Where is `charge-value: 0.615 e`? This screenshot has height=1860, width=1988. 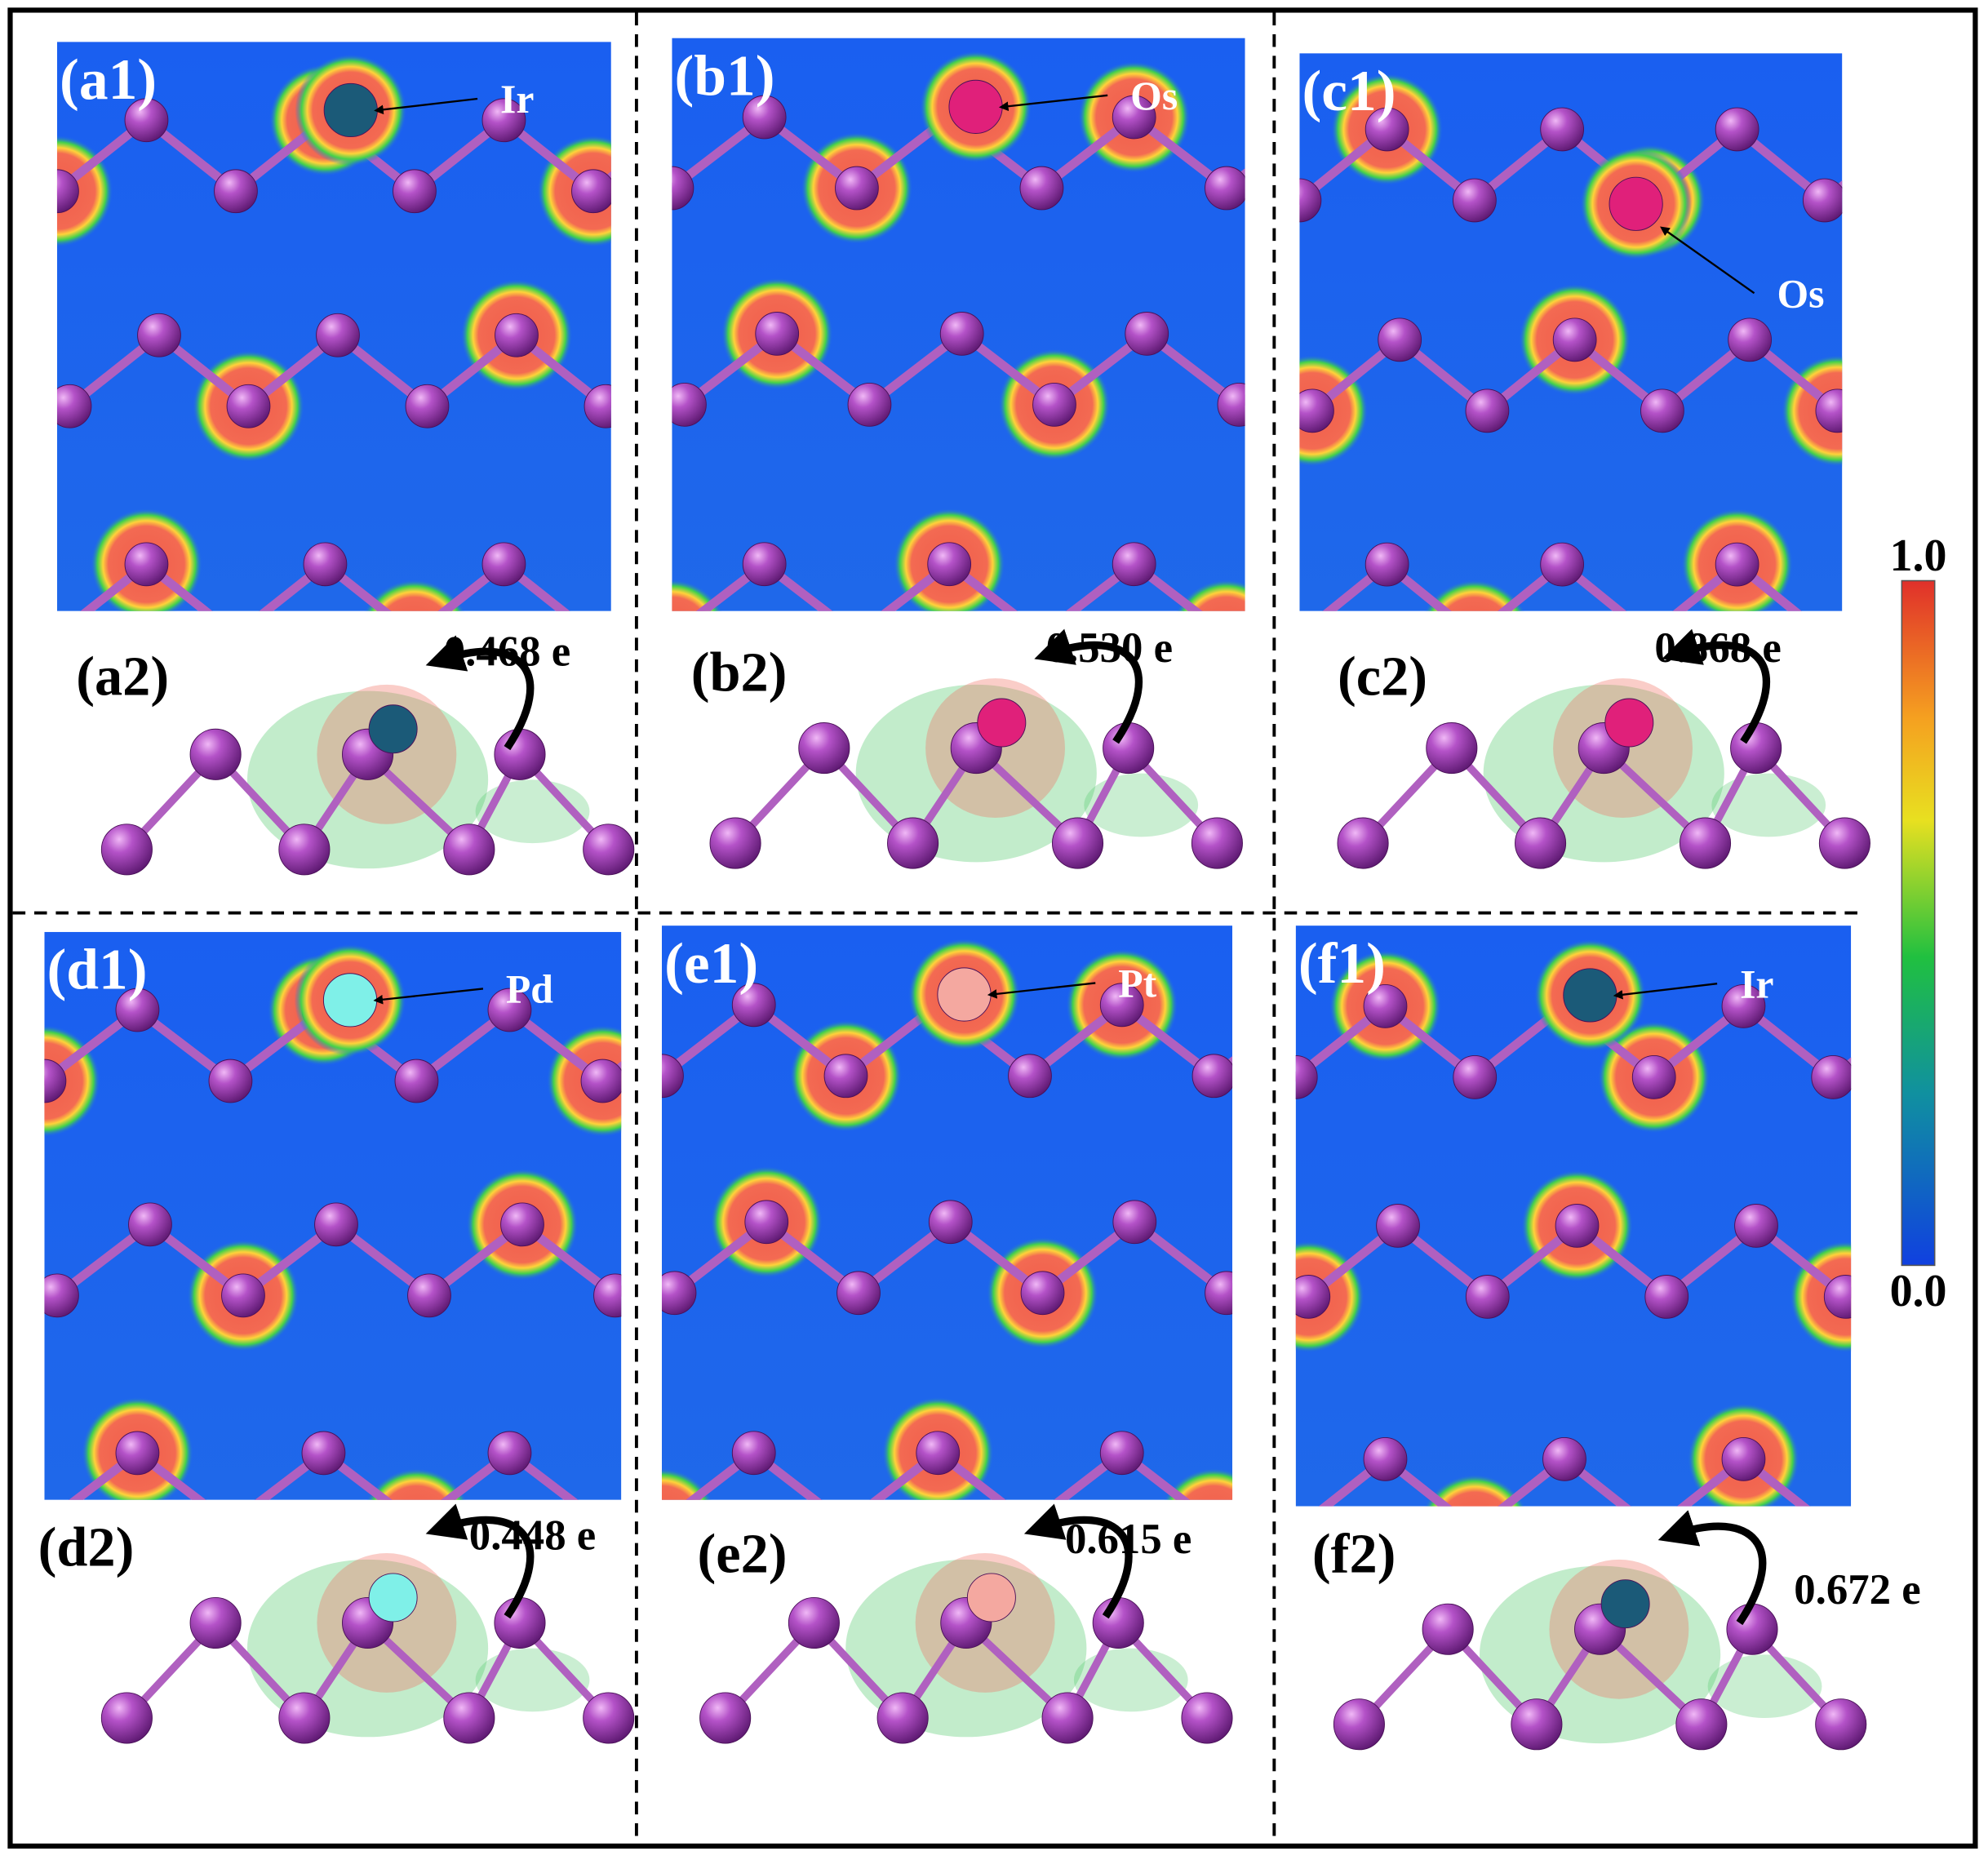 charge-value: 0.615 e is located at coordinates (1128, 1539).